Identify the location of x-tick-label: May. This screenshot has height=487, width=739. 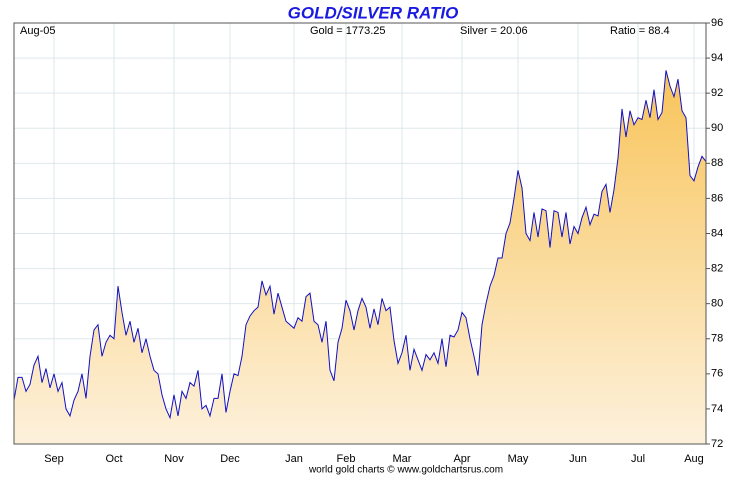
(518, 459).